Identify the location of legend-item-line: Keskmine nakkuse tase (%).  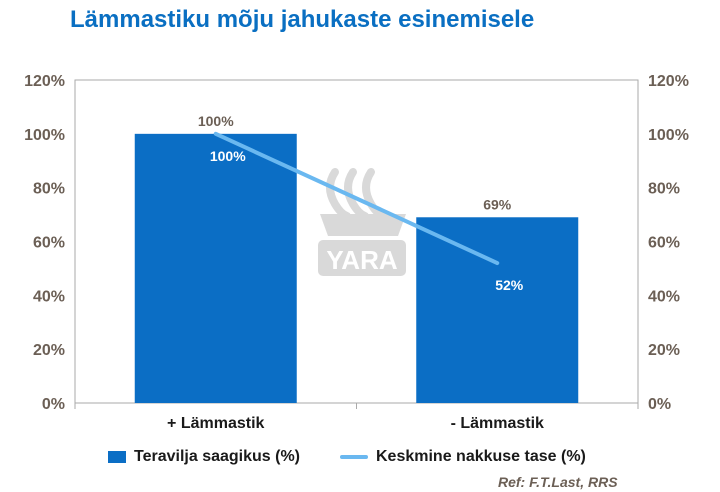
(463, 457).